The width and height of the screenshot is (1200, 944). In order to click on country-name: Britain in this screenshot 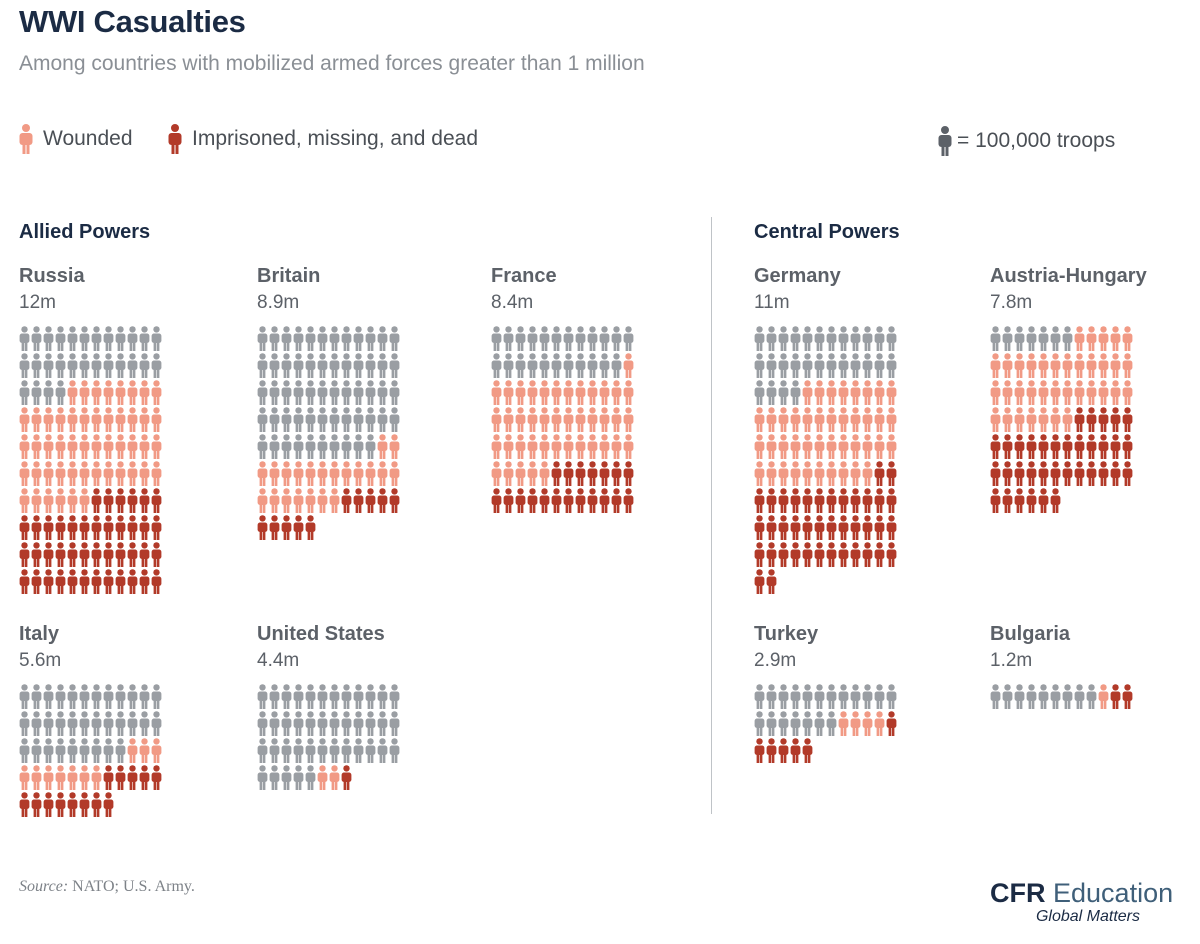, I will do `click(289, 276)`.